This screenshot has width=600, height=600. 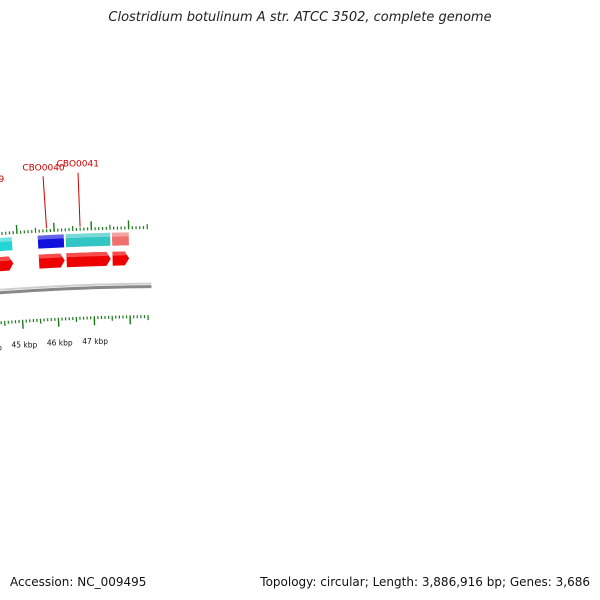 I want to click on length-value: 3,886,916 bp, so click(x=461, y=582).